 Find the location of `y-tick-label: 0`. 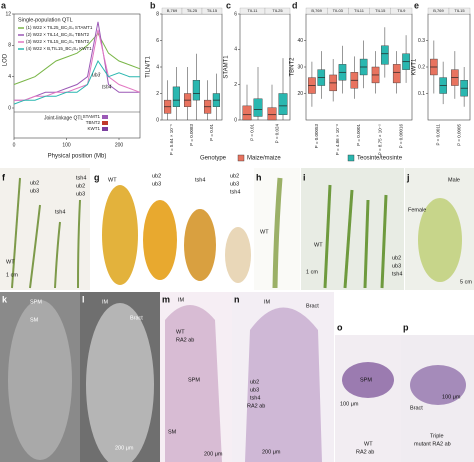

y-tick-label: 0 is located at coordinates (9, 108).